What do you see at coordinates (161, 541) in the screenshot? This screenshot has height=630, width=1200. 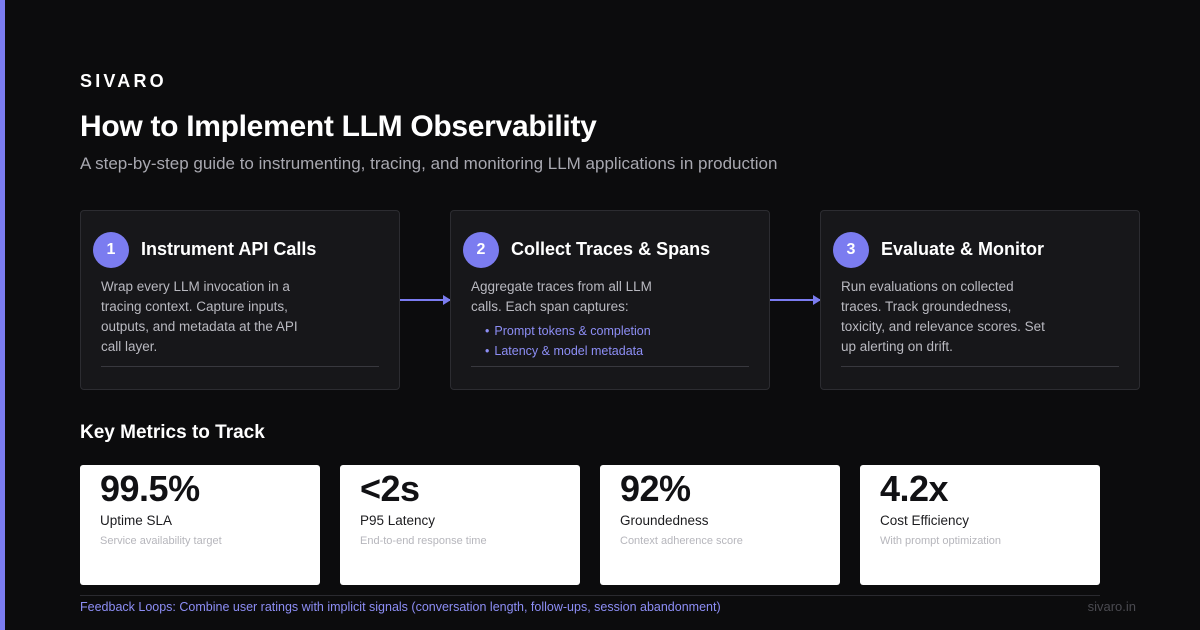 I see `metric-caption: Service availability target` at bounding box center [161, 541].